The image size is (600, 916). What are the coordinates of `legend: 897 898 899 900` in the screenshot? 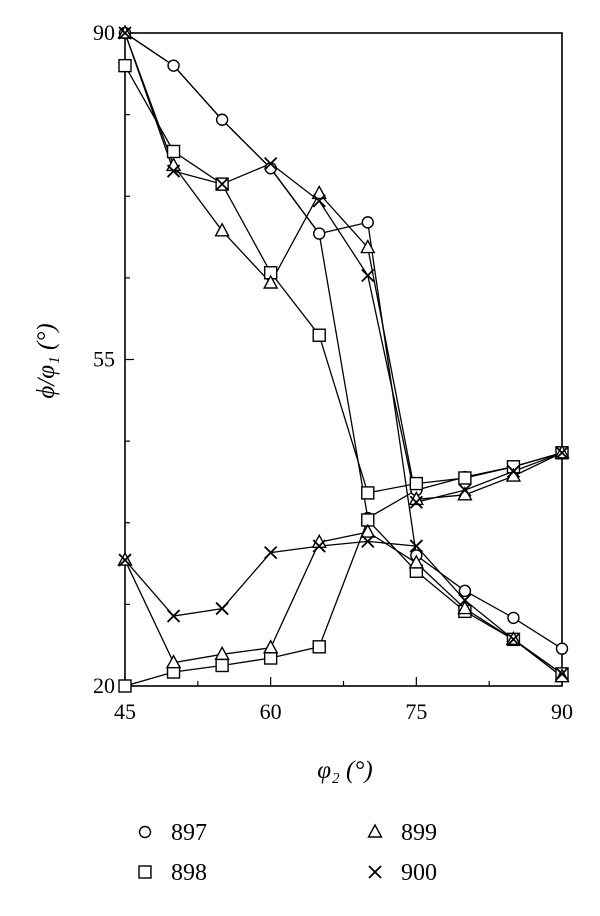 It's located at (287, 853).